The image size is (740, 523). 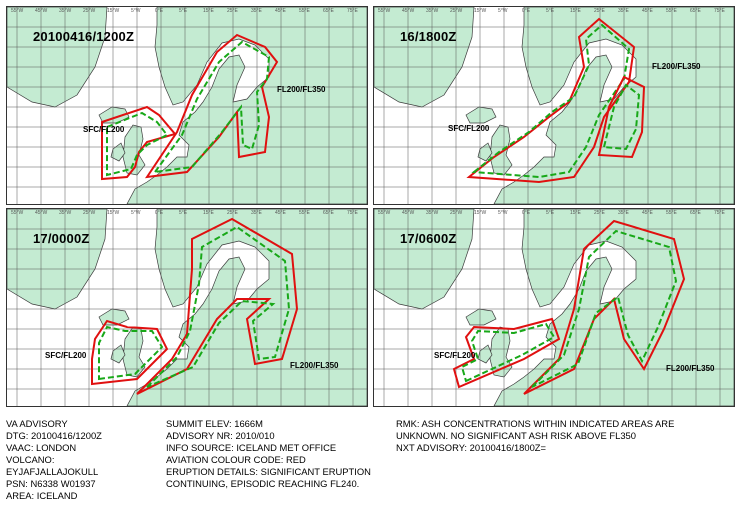 What do you see at coordinates (690, 368) in the screenshot?
I see `panel-4-label-fl200-fl350: FL200/FL350` at bounding box center [690, 368].